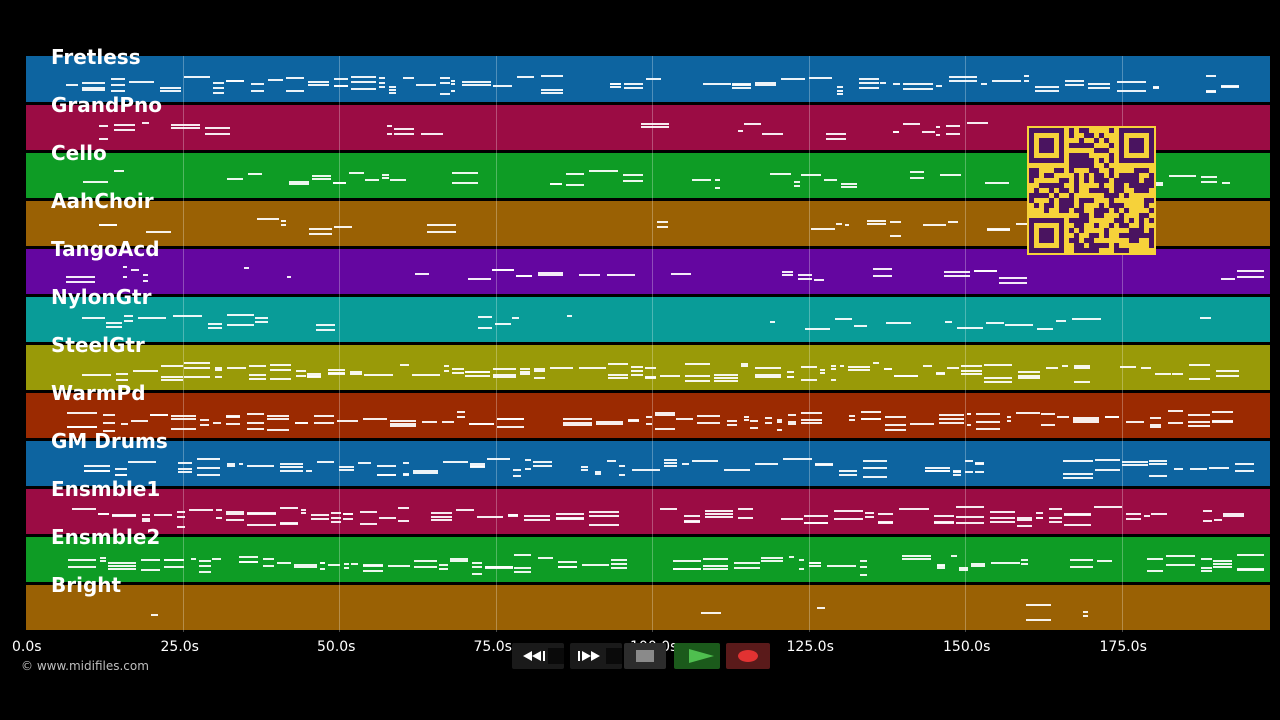 This screenshot has width=1280, height=720. Describe the element at coordinates (538, 656) in the screenshot. I see `rewind-button` at that location.